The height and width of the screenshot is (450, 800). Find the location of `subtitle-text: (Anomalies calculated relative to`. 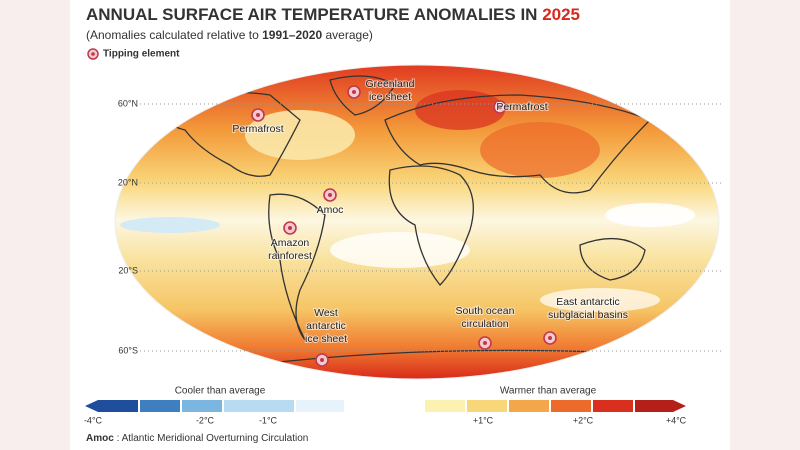

subtitle-text: (Anomalies calculated relative to is located at coordinates (174, 35).